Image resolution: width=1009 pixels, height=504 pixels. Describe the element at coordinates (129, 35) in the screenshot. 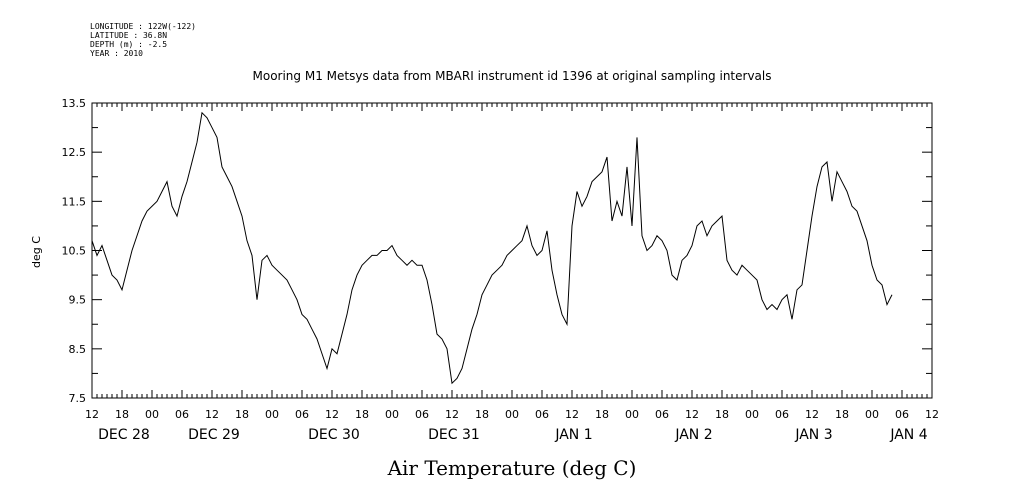

I see `metadata-line-latitude: LATITUDE : 36.8N` at that location.